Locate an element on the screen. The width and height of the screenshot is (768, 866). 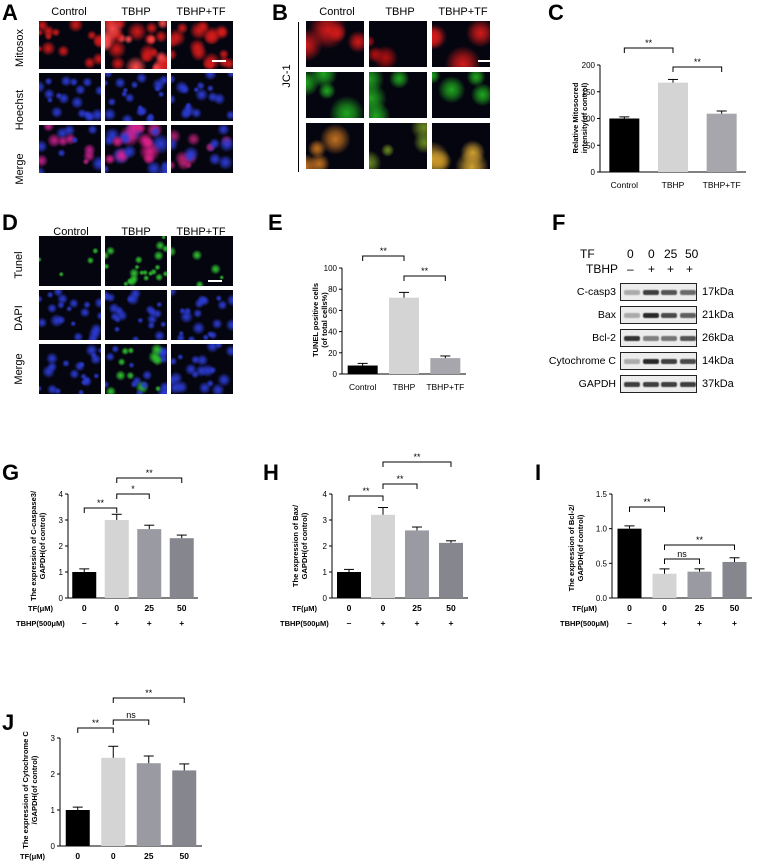
blot-row-label: Cytochrome C is located at coordinates (582, 361).